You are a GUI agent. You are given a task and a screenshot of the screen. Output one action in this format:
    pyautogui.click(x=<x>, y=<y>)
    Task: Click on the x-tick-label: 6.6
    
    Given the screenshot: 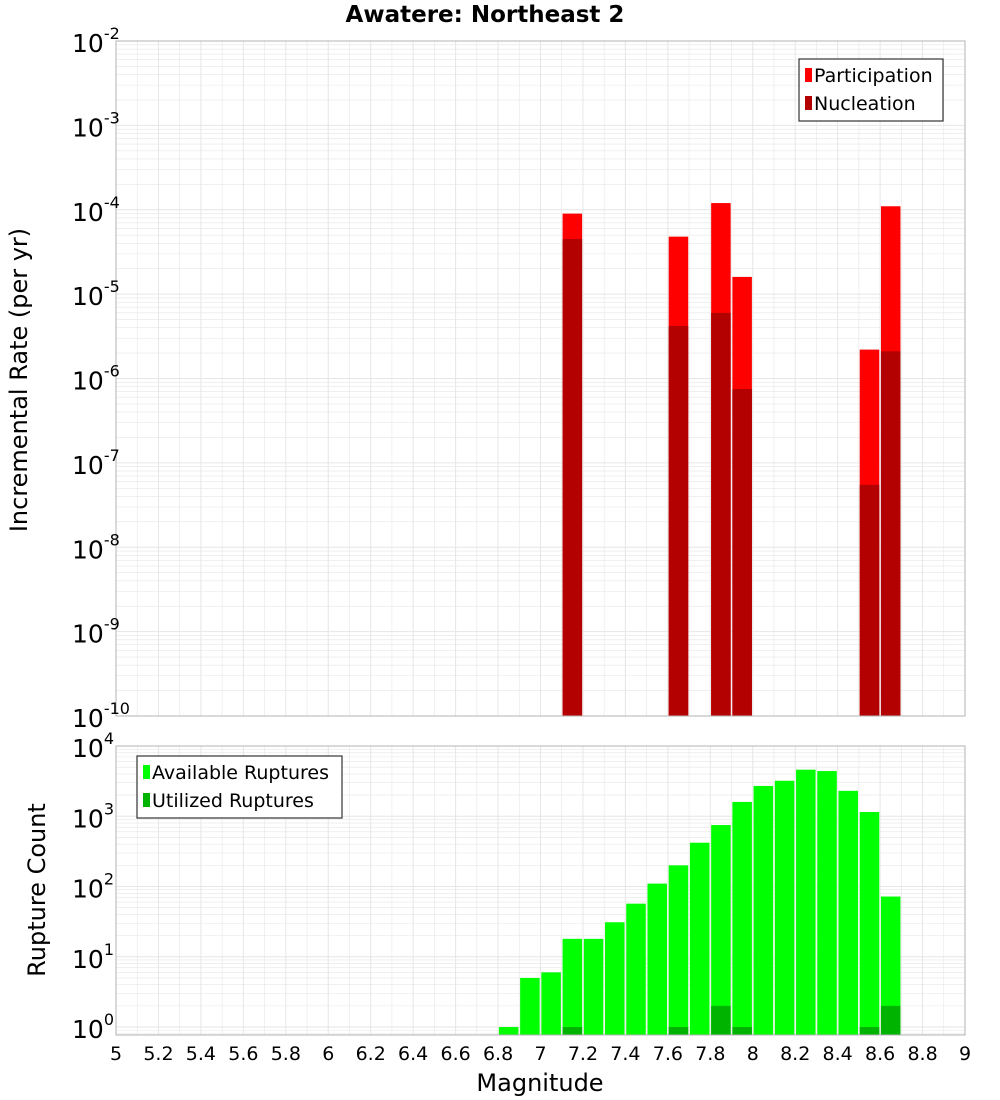 What is the action you would take?
    pyautogui.click(x=455, y=1054)
    